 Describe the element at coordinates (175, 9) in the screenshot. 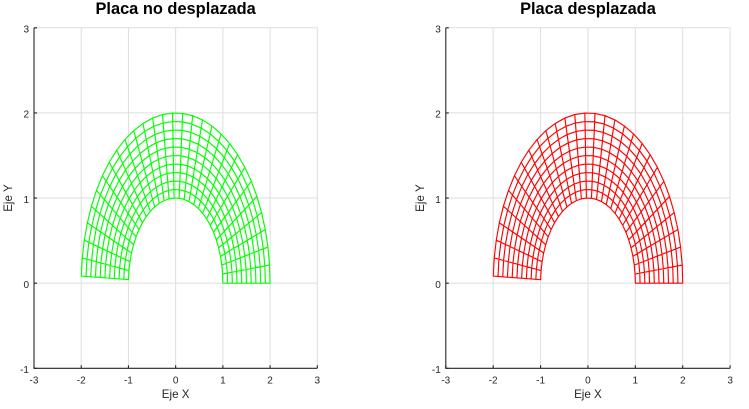

I see `svg-text: Placa no desplazada` at that location.